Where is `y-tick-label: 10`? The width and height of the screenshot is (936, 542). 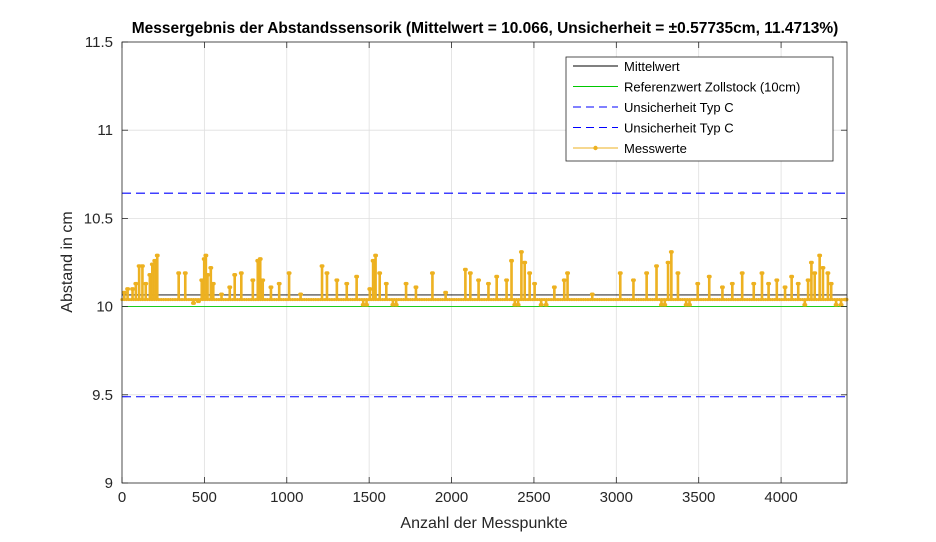 y-tick-label: 10 is located at coordinates (104, 307).